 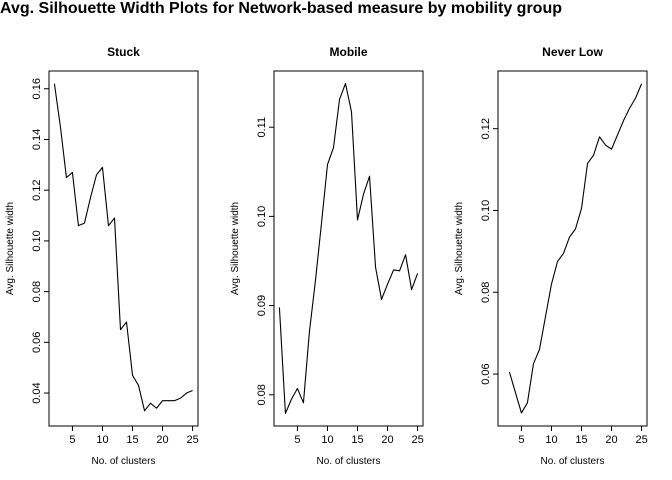 I want to click on panel-title: Never Low, so click(x=572, y=52).